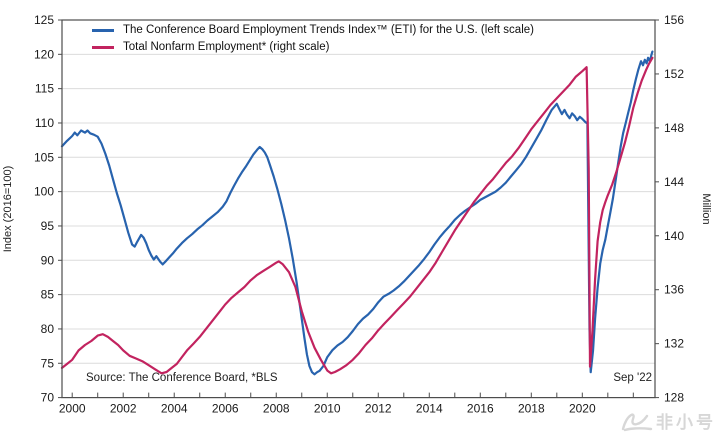 This screenshot has height=437, width=718. I want to click on legend-label-nonfarm: Total Nonfarm Employment* (right scale), so click(226, 47).